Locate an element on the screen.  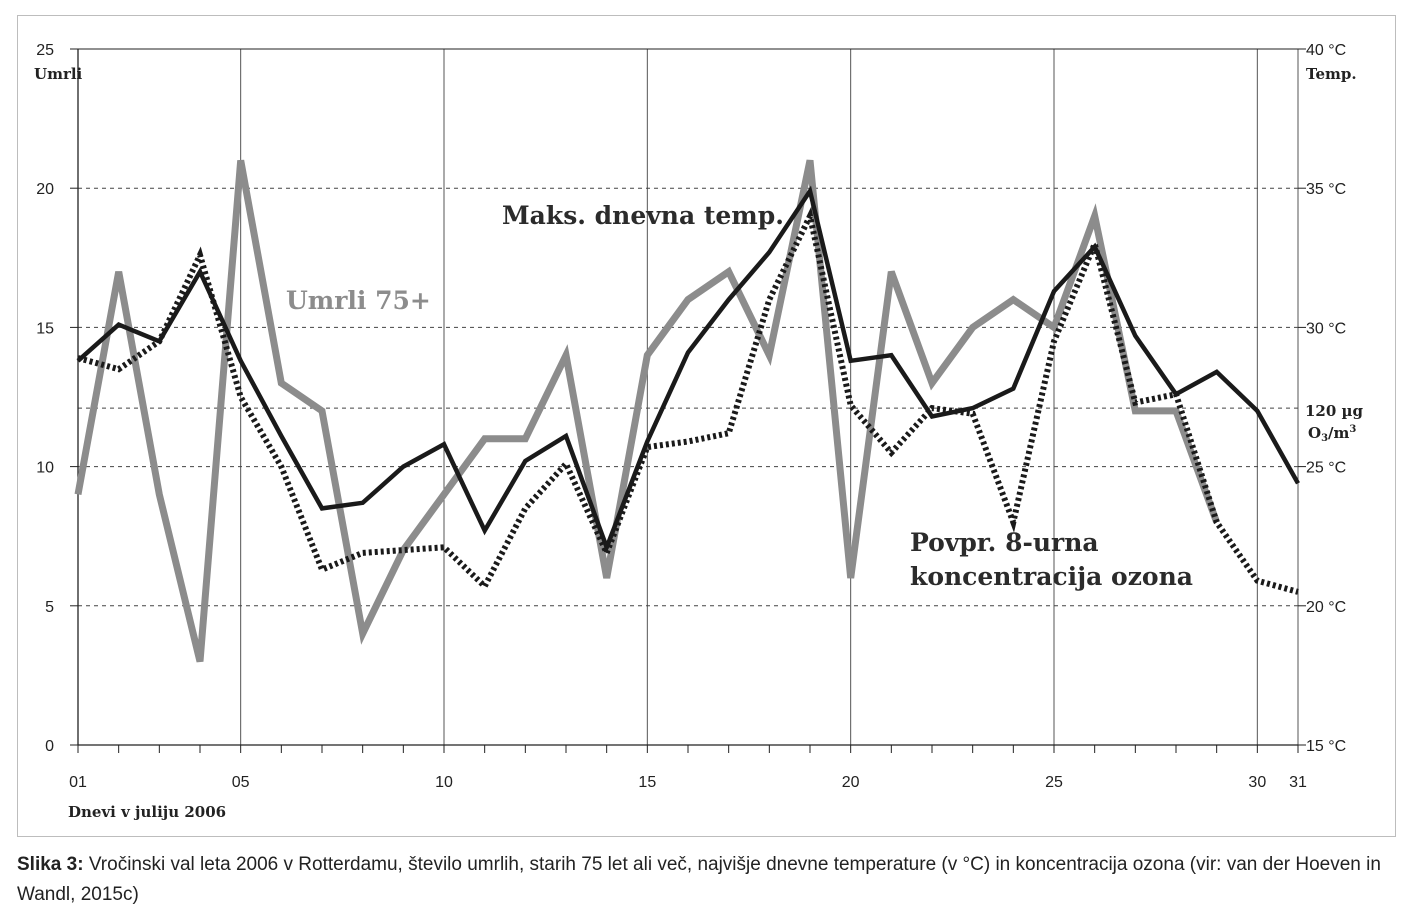
x-tick-label: 01 is located at coordinates (78, 782).